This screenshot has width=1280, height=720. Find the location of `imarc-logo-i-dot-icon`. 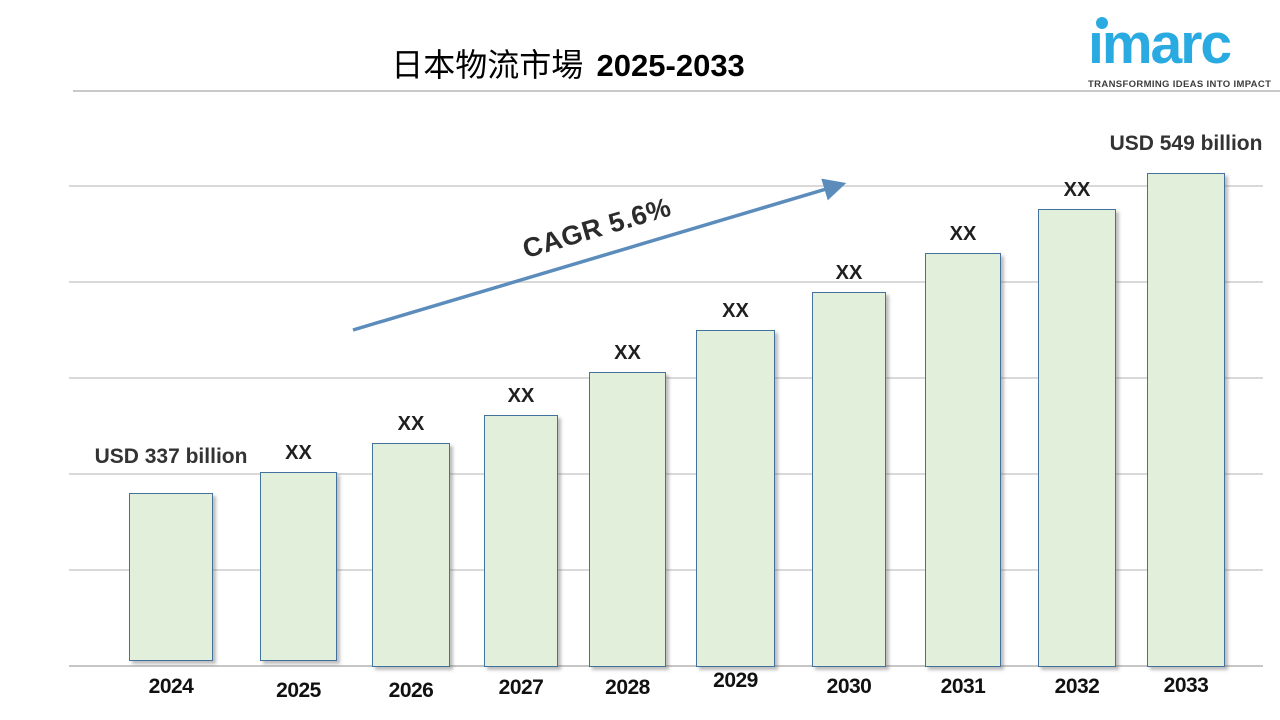

imarc-logo-i-dot-icon is located at coordinates (1102, 23).